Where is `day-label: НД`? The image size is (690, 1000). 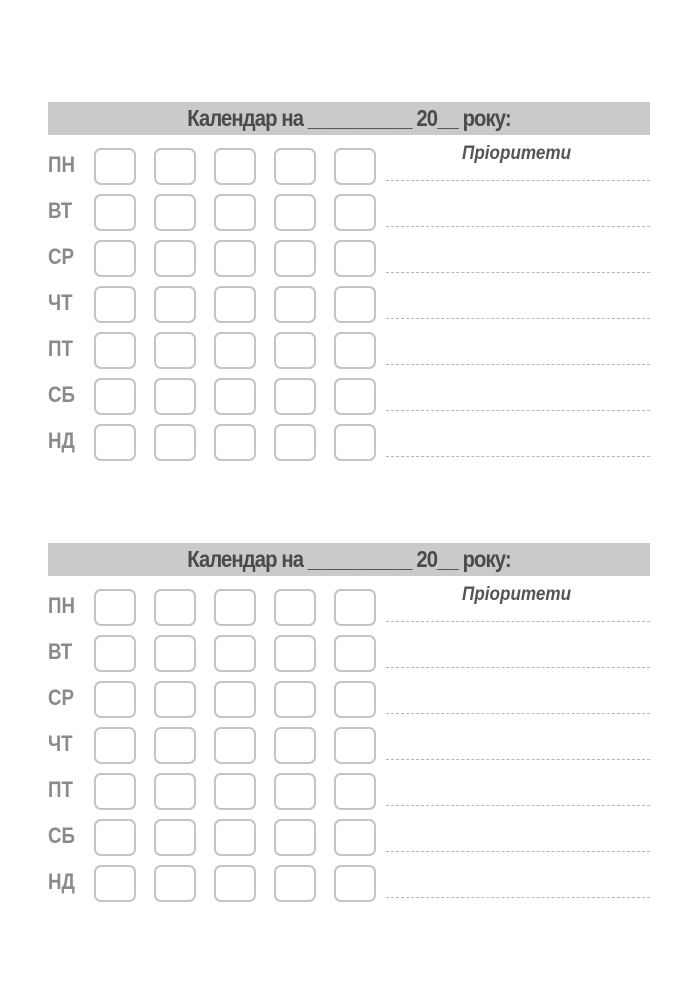
day-label: НД is located at coordinates (61, 440).